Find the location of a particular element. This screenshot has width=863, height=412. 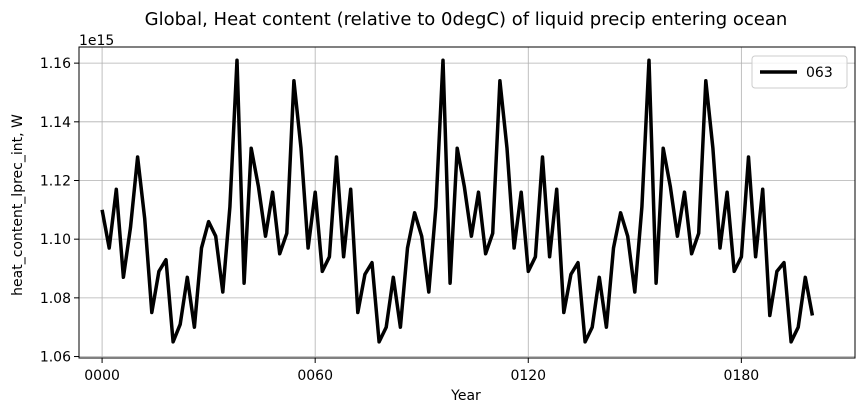

x-tick-label: 0060 is located at coordinates (315, 376).